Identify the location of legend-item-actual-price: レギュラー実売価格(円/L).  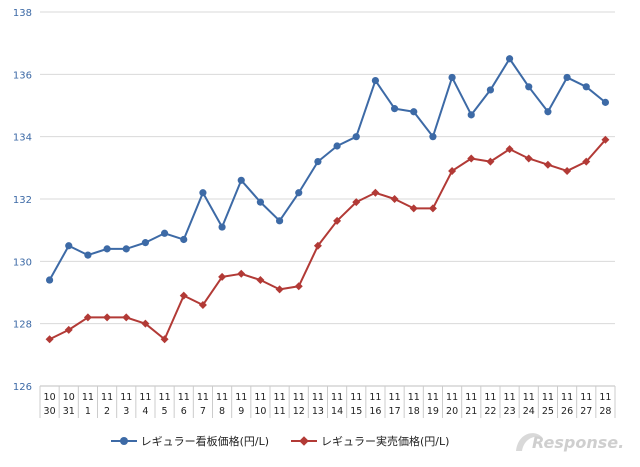
(370, 441).